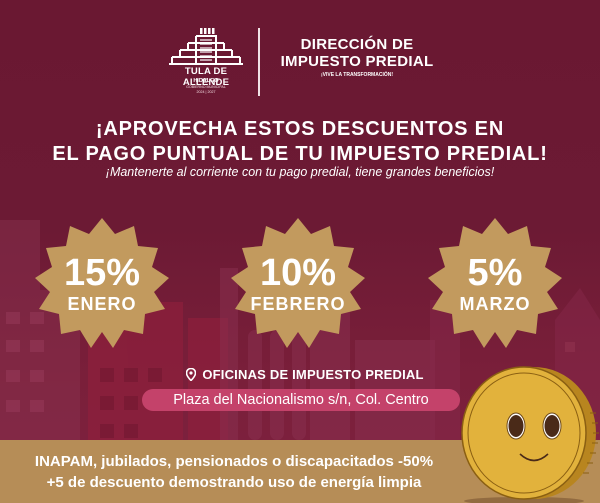 The image size is (600, 503). Describe the element at coordinates (298, 304) in the screenshot. I see `discount-month: FEBRERO` at that location.